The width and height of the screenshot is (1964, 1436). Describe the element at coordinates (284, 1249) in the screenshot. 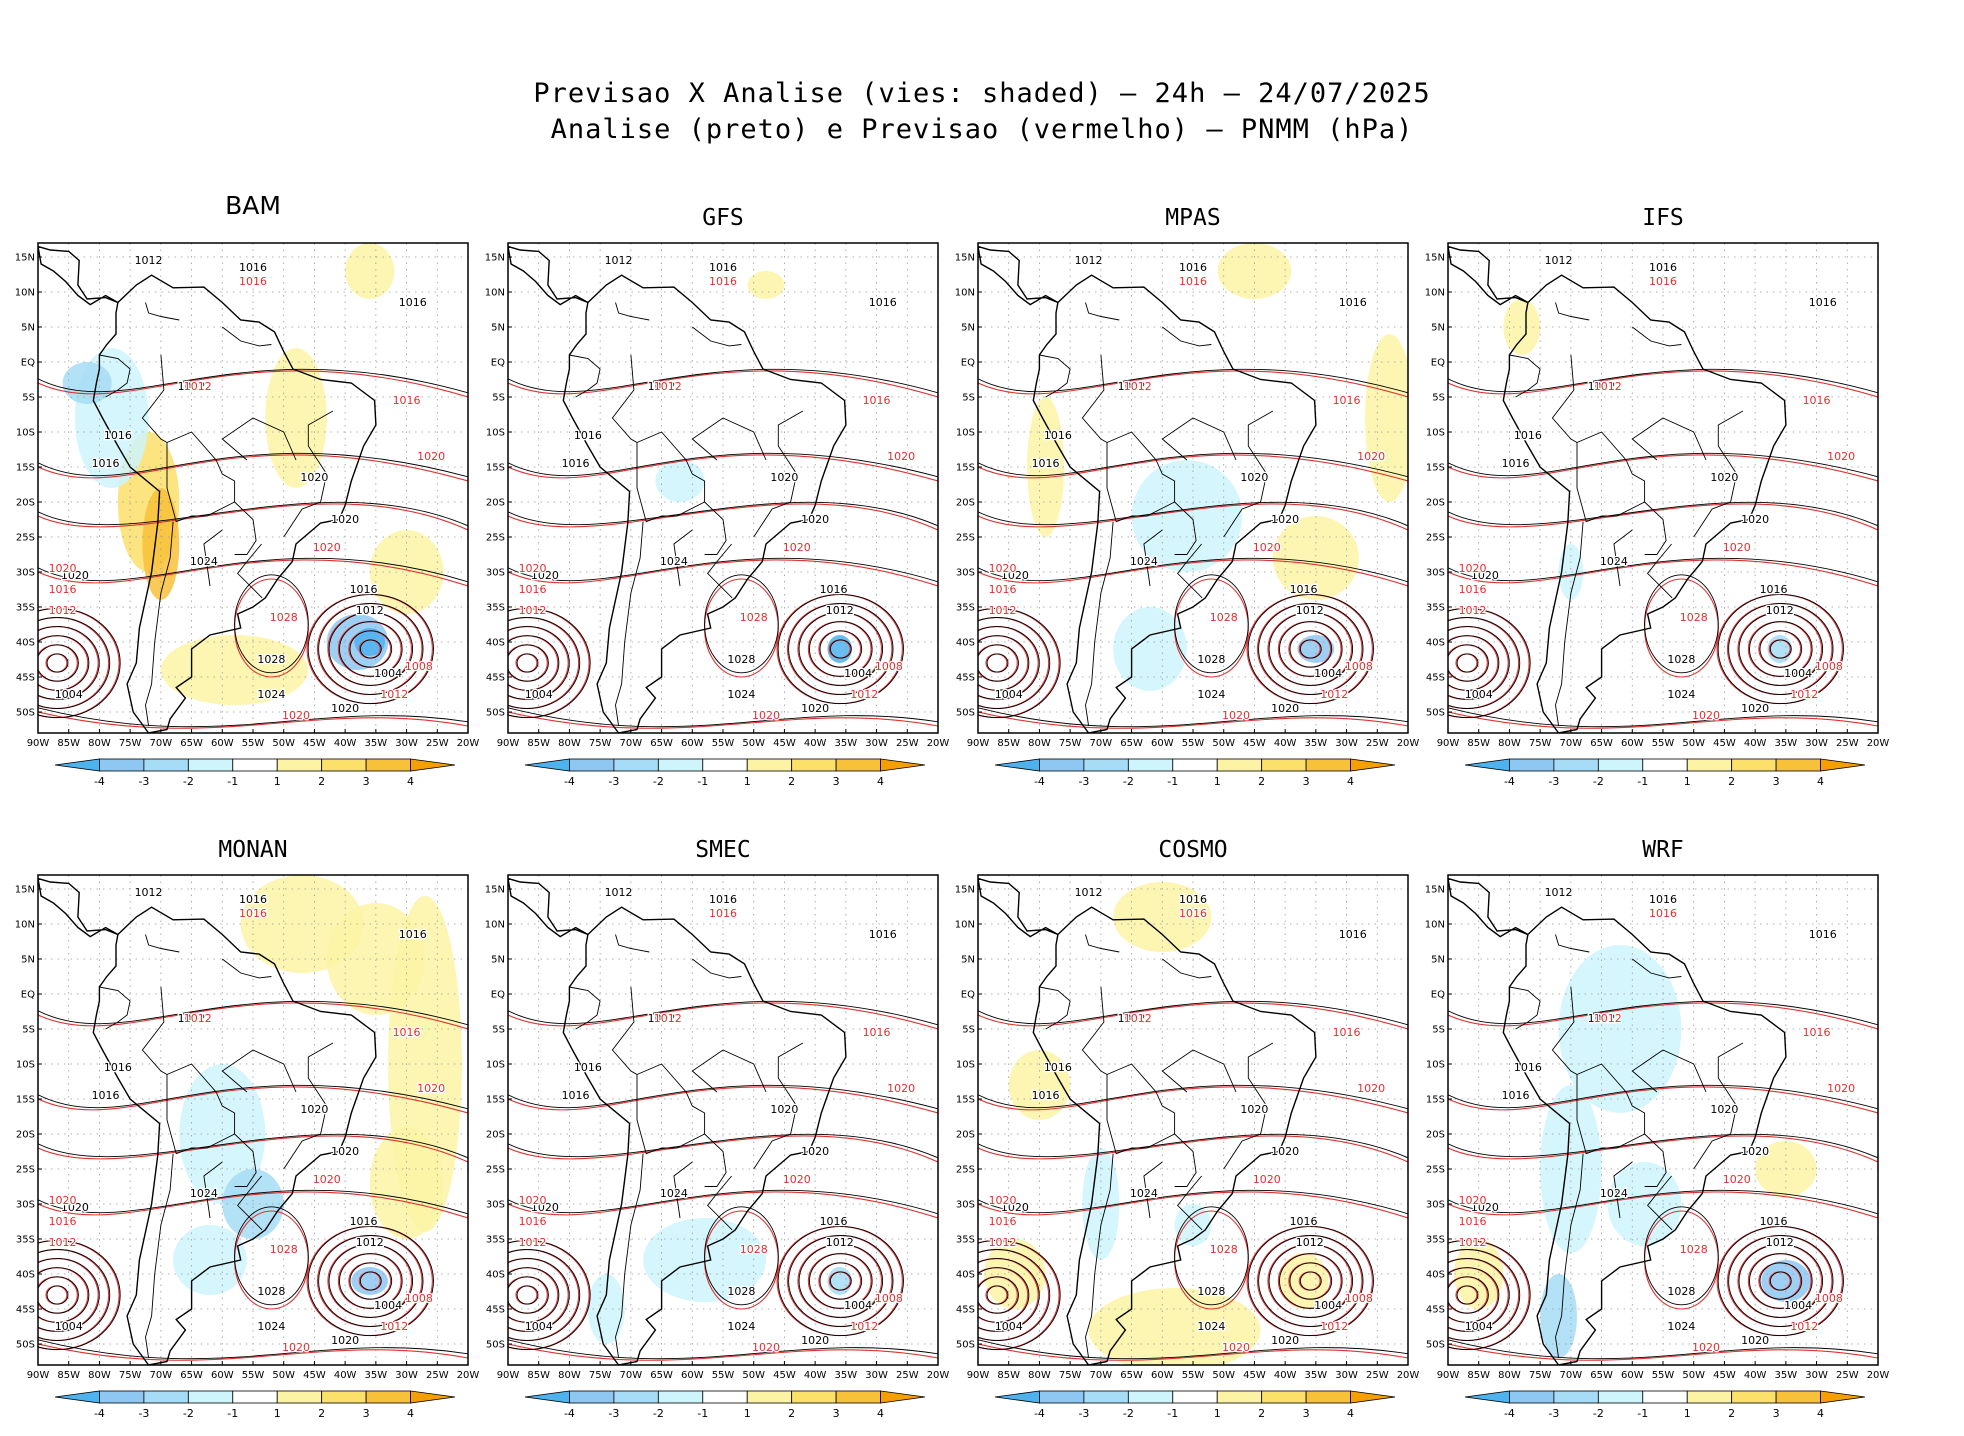

I see `isobar-label-forecast: 1028` at that location.